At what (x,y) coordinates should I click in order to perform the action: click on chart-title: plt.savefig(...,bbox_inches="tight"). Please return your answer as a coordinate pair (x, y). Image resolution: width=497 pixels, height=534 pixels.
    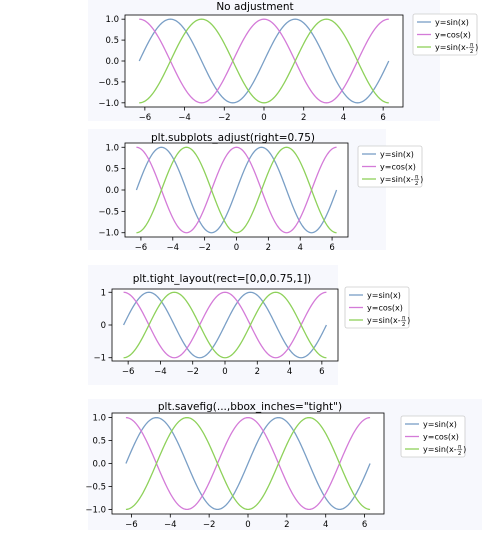
    Looking at the image, I should click on (250, 407).